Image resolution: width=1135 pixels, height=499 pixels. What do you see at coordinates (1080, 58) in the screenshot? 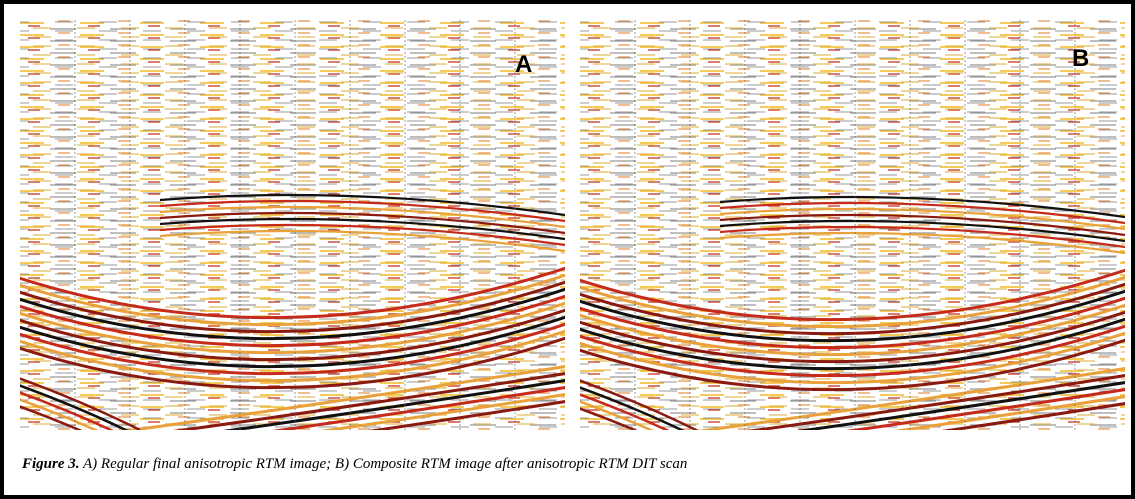
I see `panel-label: B` at bounding box center [1080, 58].